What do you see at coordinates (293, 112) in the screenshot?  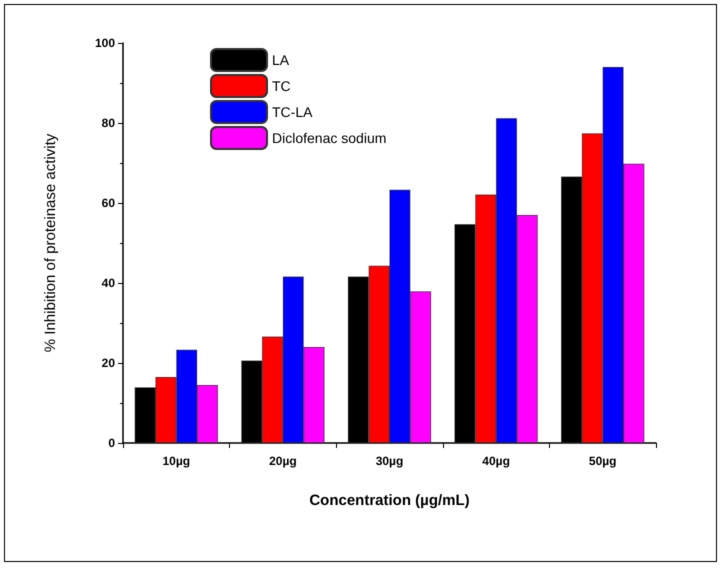 I see `legend-label: TC-LA` at bounding box center [293, 112].